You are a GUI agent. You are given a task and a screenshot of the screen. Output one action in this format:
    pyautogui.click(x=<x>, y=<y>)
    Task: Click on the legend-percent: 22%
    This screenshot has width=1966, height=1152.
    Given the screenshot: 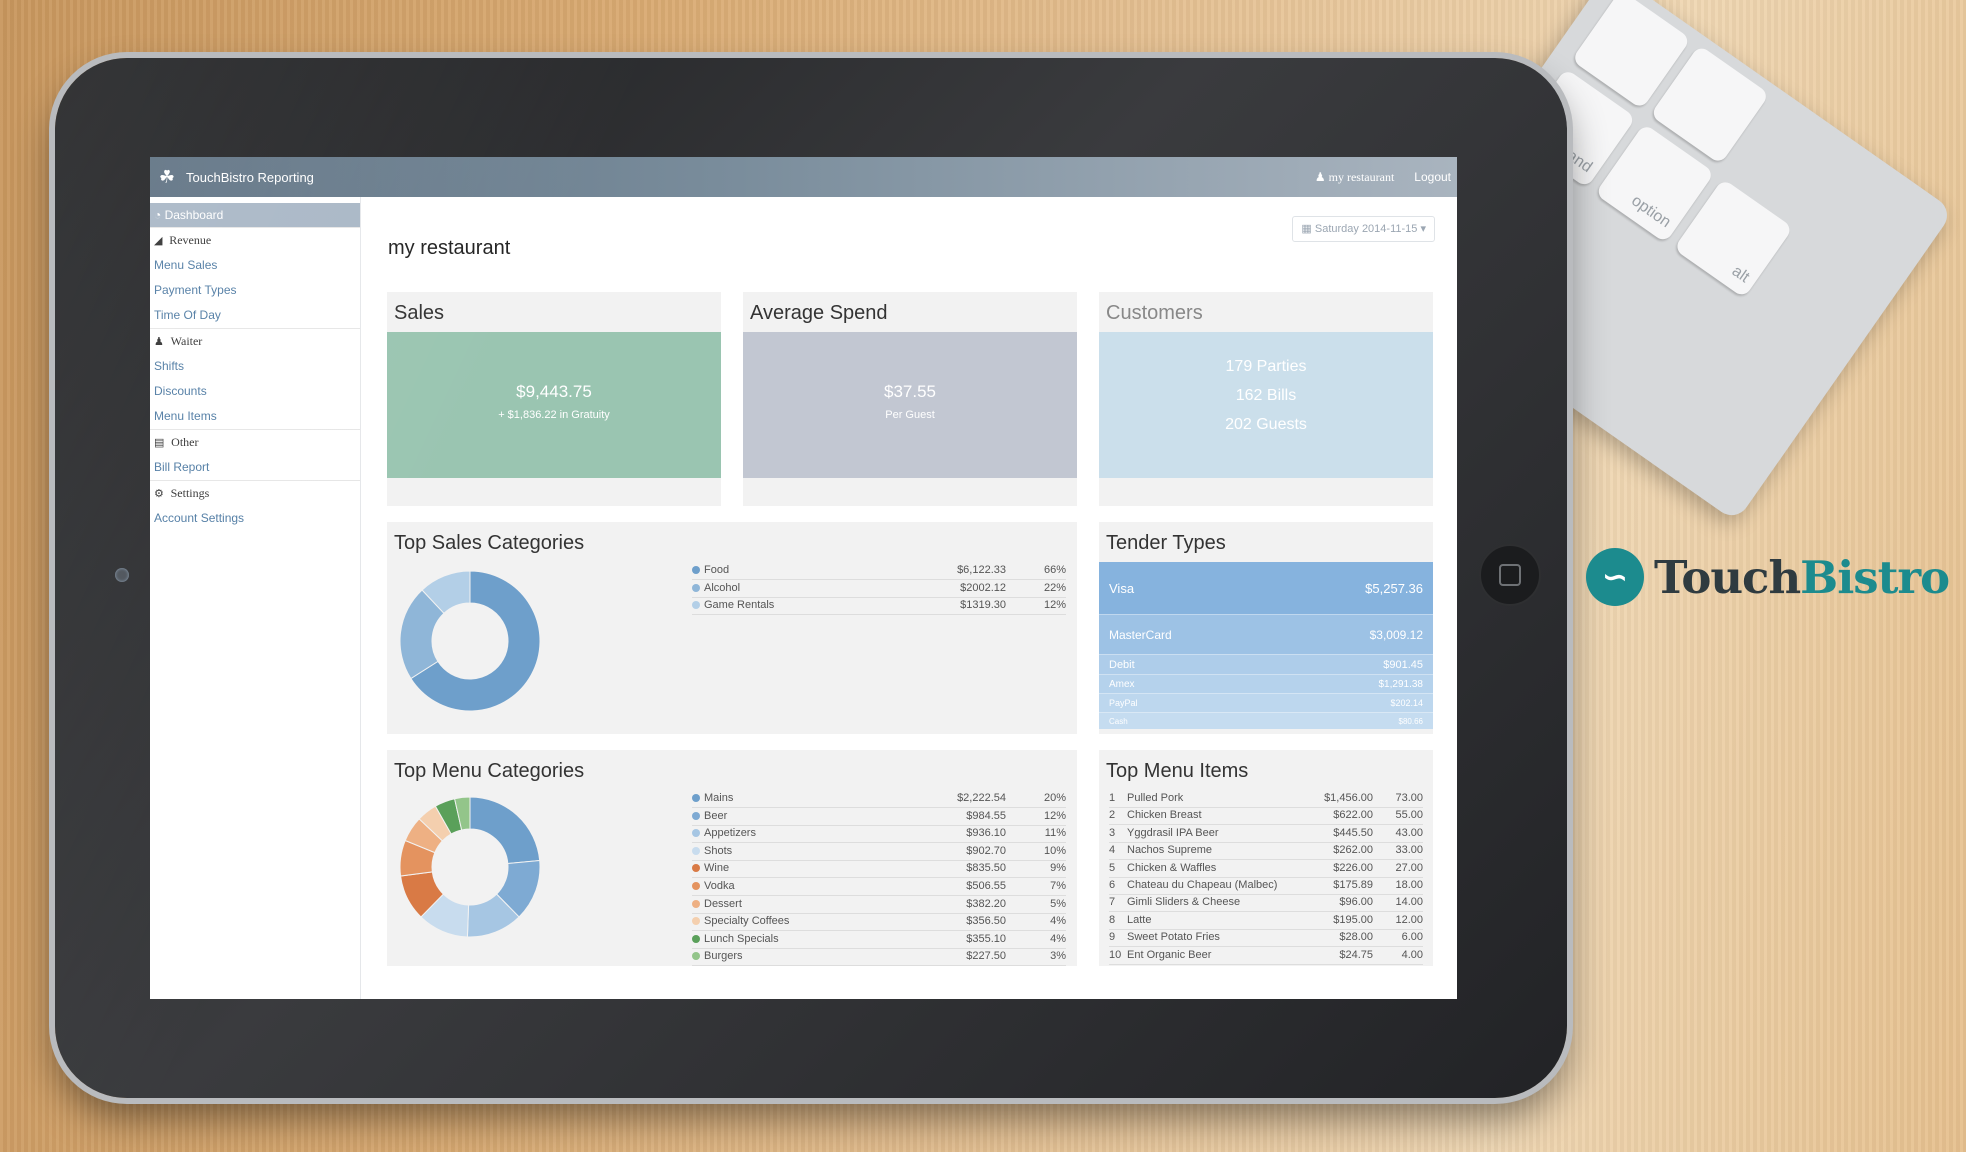 What is the action you would take?
    pyautogui.click(x=1054, y=587)
    